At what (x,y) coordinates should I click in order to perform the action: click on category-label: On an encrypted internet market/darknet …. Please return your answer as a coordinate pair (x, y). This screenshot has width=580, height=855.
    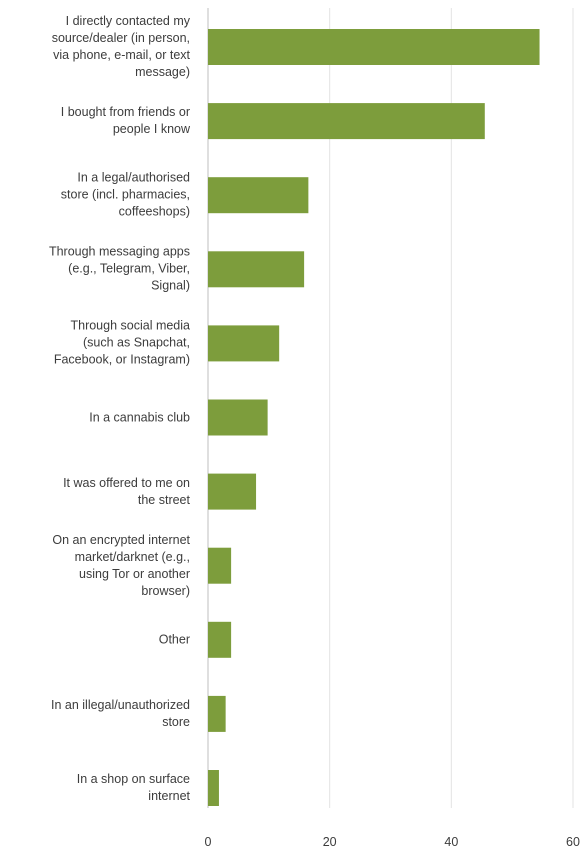
    Looking at the image, I should click on (121, 565).